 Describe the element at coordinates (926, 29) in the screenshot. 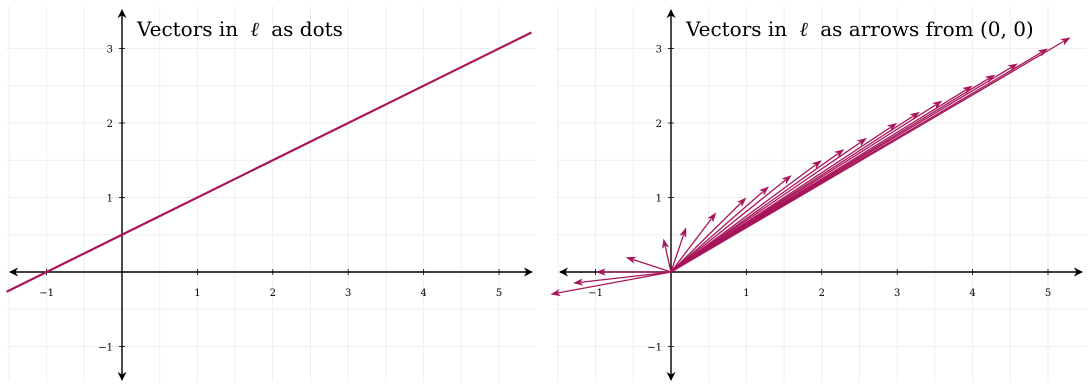

I see `title-suffix: as arrows from (0, 0)` at that location.